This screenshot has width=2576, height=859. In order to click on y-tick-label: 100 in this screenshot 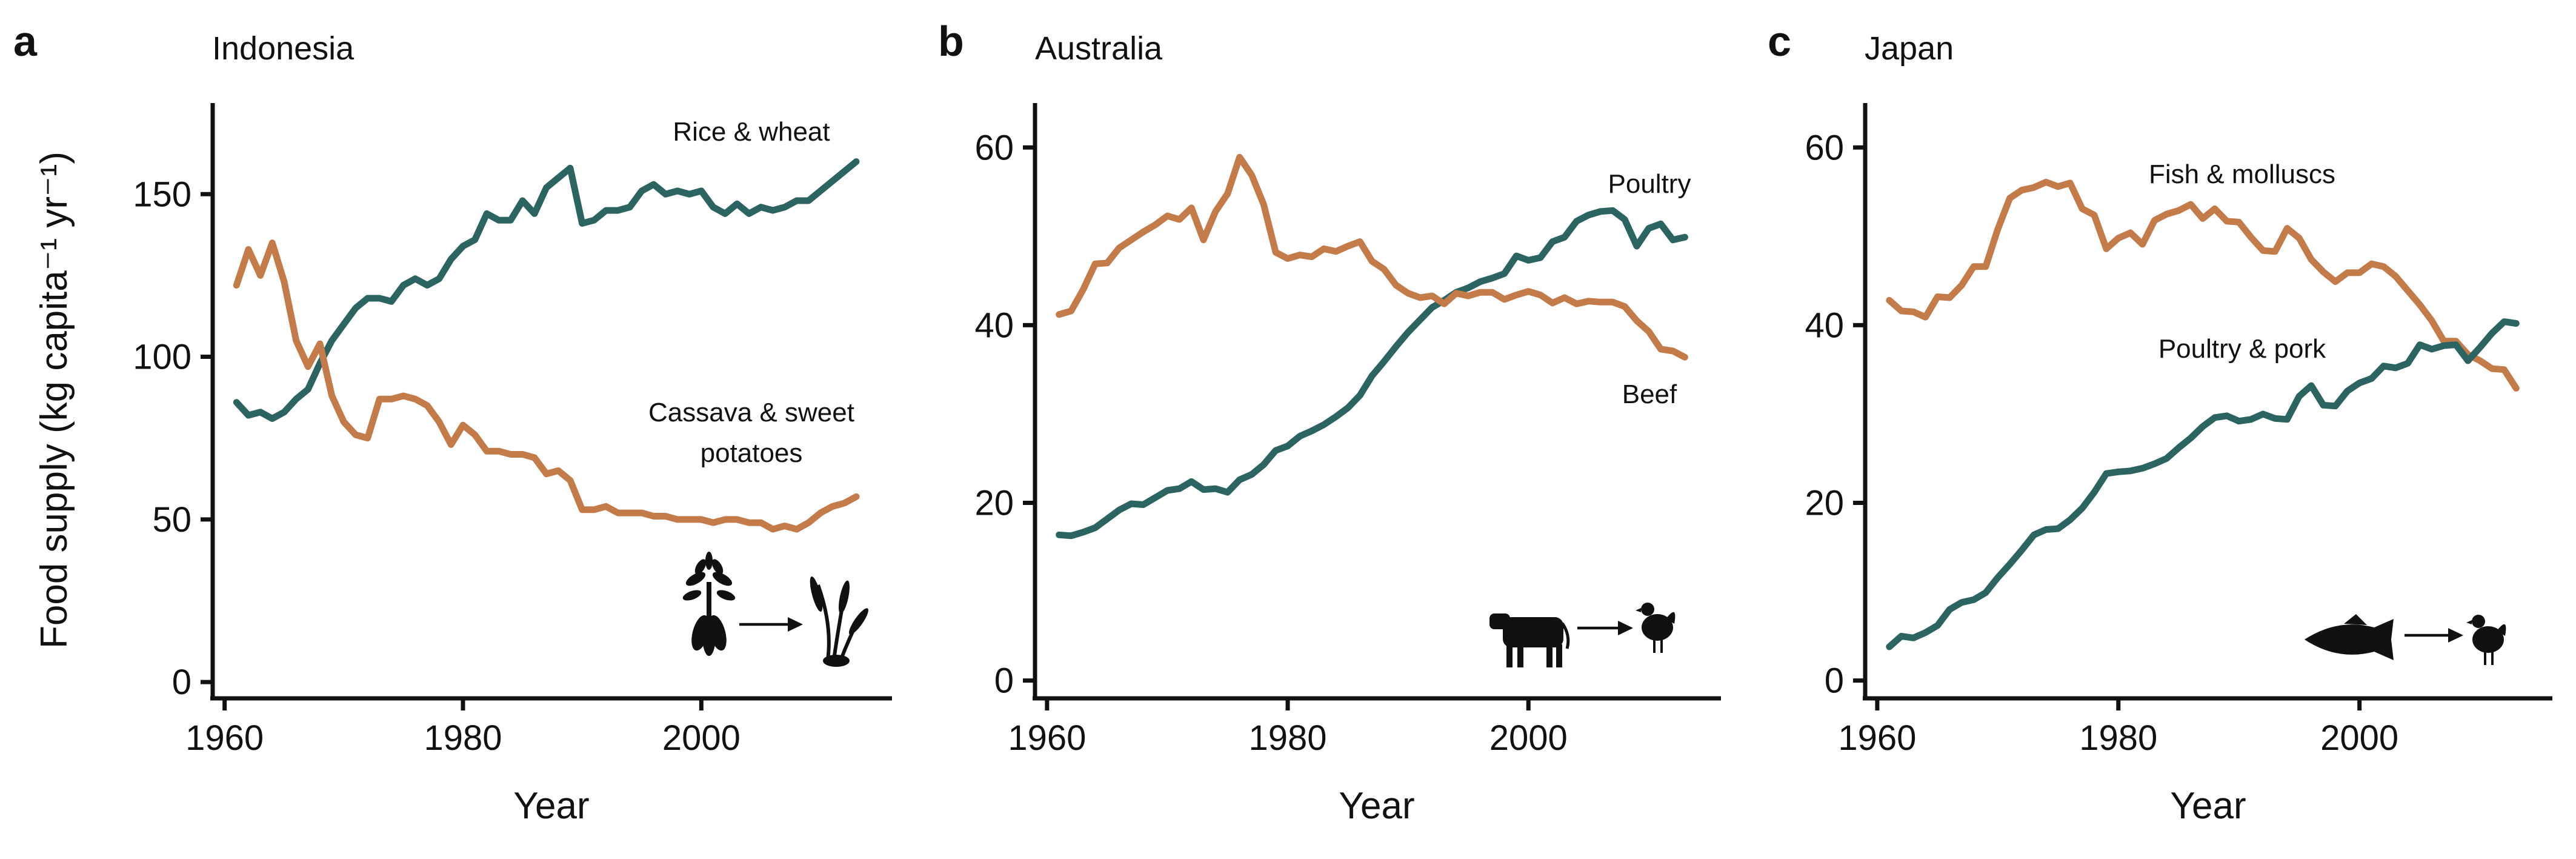, I will do `click(162, 357)`.